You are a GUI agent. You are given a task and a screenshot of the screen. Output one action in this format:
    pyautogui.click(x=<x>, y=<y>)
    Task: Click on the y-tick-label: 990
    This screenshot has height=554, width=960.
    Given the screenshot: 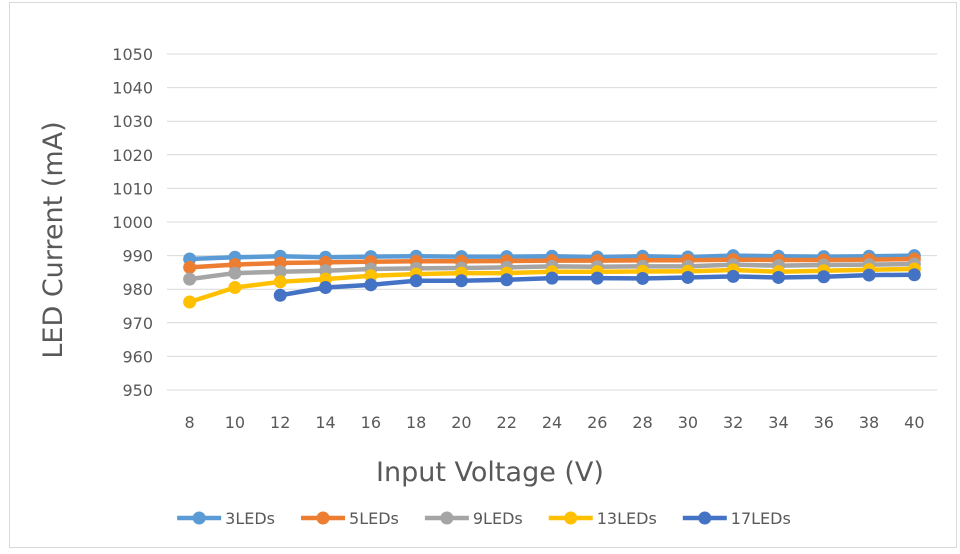 What is the action you would take?
    pyautogui.click(x=137, y=256)
    